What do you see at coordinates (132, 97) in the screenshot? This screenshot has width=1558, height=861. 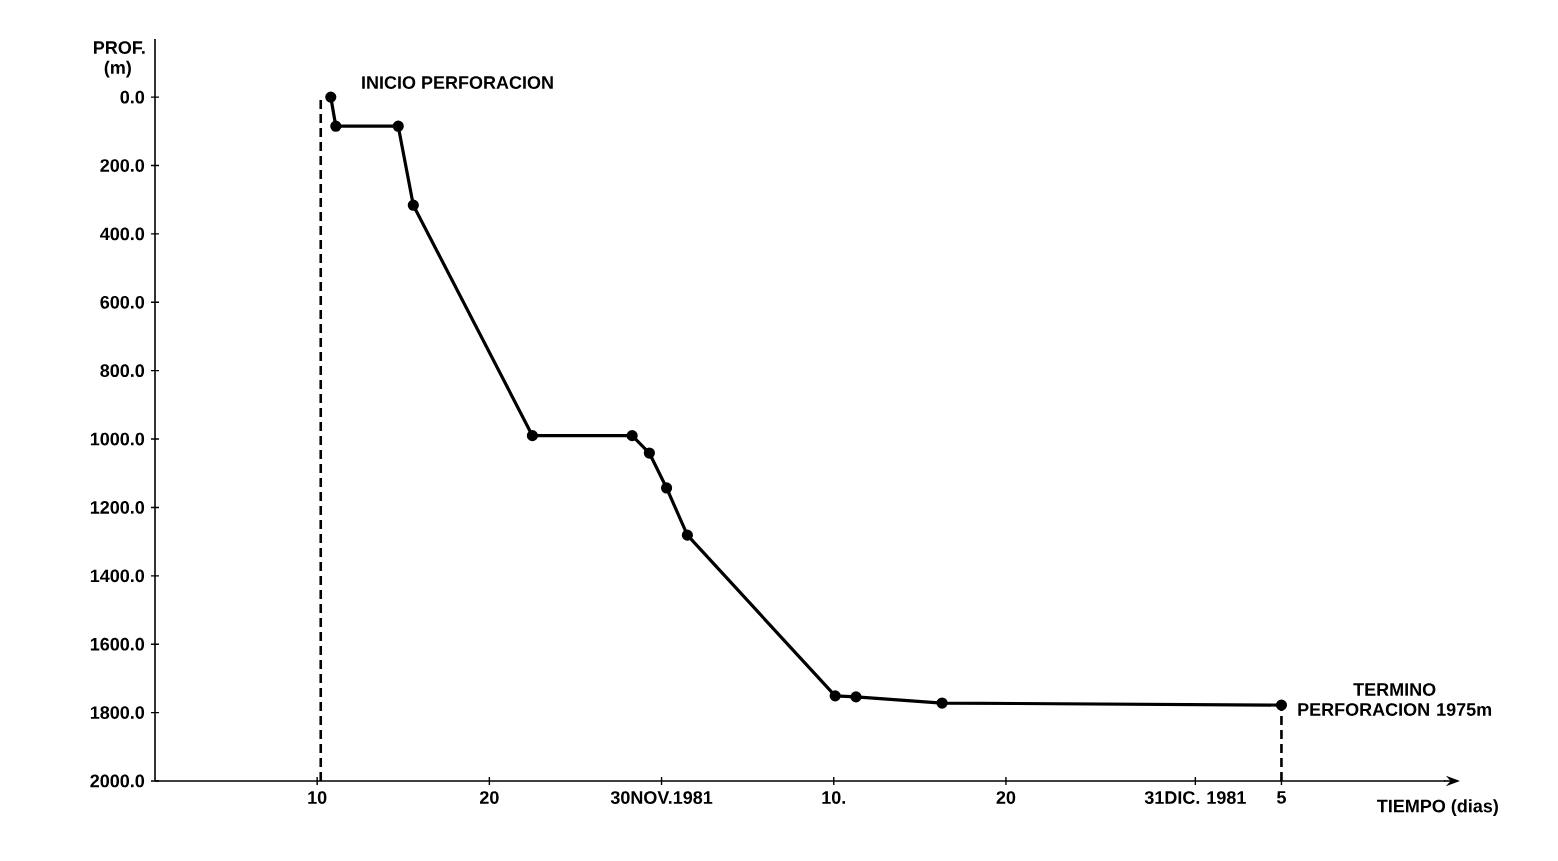 I see `y-tick-label: 0.0` at bounding box center [132, 97].